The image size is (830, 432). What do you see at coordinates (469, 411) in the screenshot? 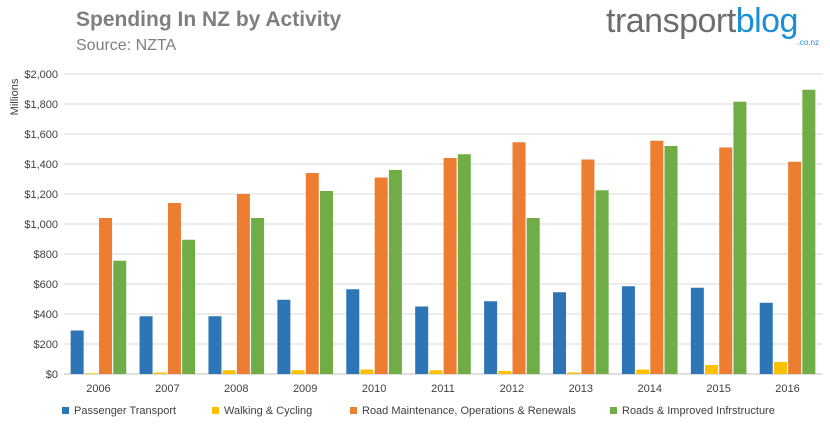
I see `legend-label: Road Maintenance, Operations & Renewals` at bounding box center [469, 411].